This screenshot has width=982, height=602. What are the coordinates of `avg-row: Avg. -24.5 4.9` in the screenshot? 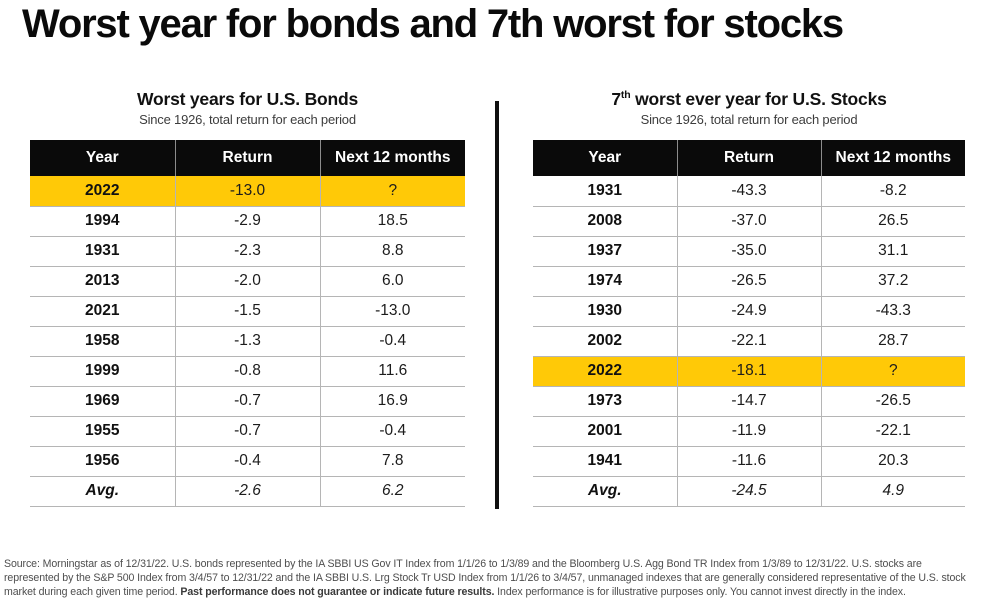 It's located at (749, 491).